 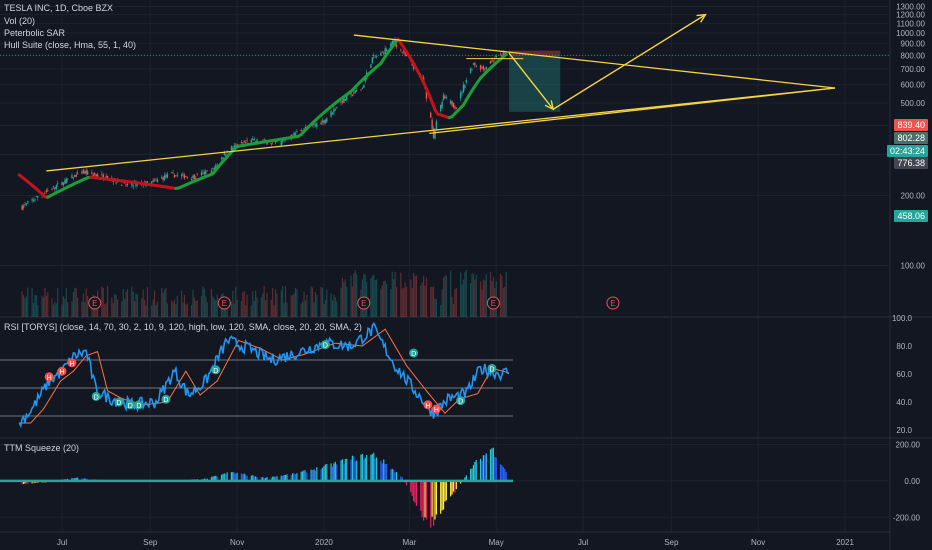 I want to click on indicator-sar: Peterbolic SAR, so click(x=35, y=33).